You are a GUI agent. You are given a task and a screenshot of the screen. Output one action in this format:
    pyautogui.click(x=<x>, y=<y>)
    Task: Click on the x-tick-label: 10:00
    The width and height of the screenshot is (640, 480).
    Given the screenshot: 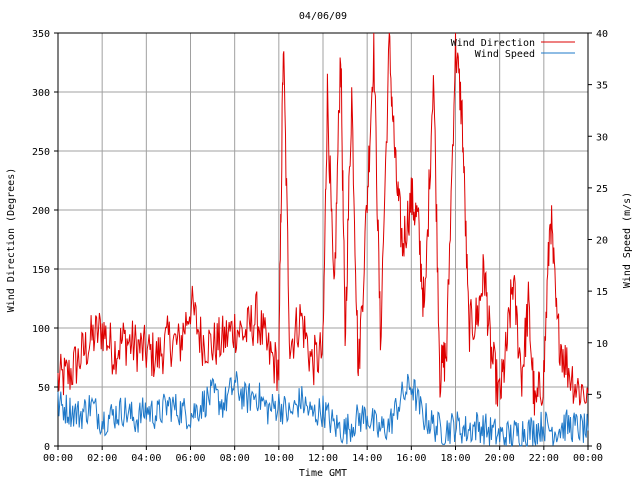 What is the action you would take?
    pyautogui.click(x=279, y=458)
    